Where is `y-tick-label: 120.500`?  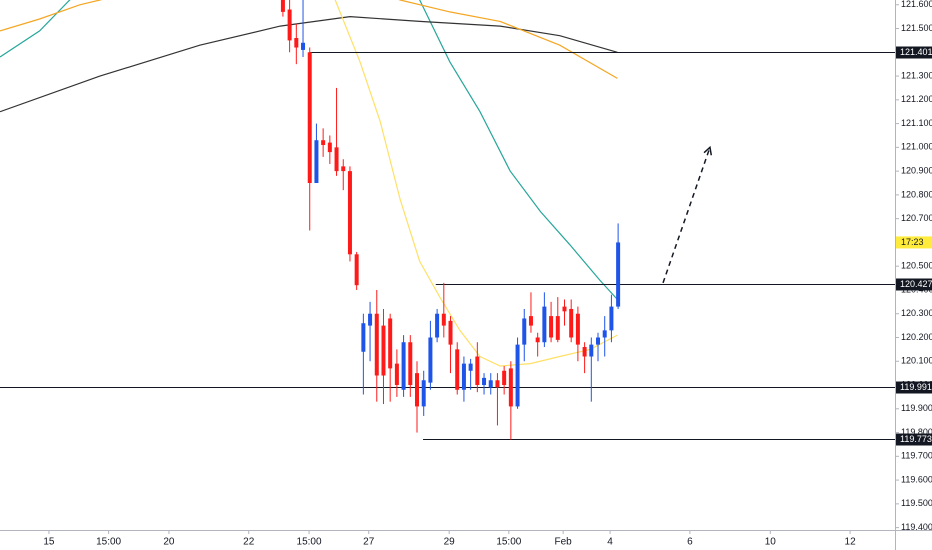
y-tick-label: 120.500 is located at coordinates (916, 266).